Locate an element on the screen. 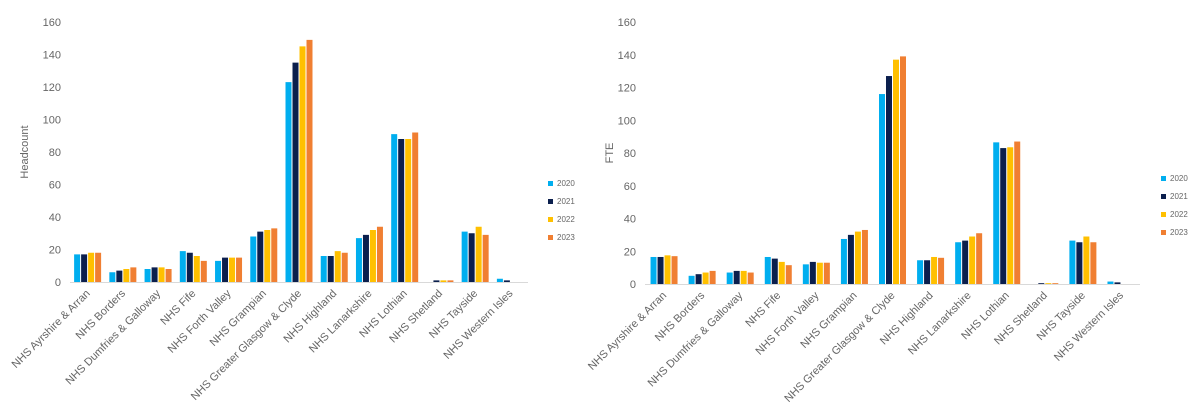 The width and height of the screenshot is (1200, 418). legend-label-2021: 2021 is located at coordinates (566, 201).